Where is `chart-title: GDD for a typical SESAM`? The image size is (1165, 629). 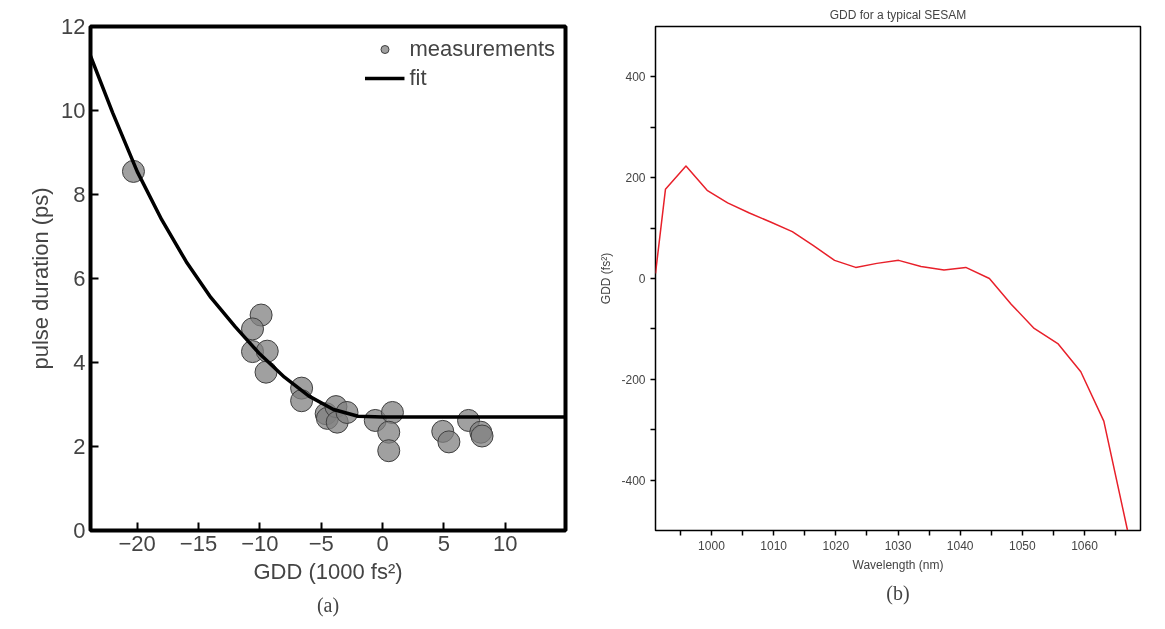
chart-title: GDD for a typical SESAM is located at coordinates (898, 14).